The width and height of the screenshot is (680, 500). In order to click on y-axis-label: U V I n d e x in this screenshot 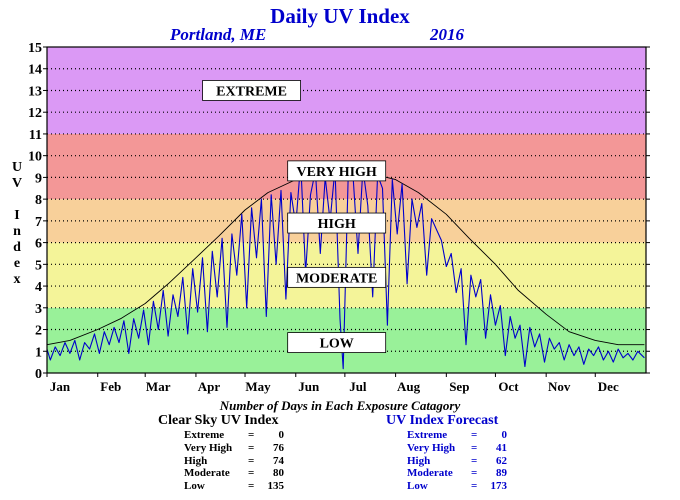, I will do `click(17, 224)`.